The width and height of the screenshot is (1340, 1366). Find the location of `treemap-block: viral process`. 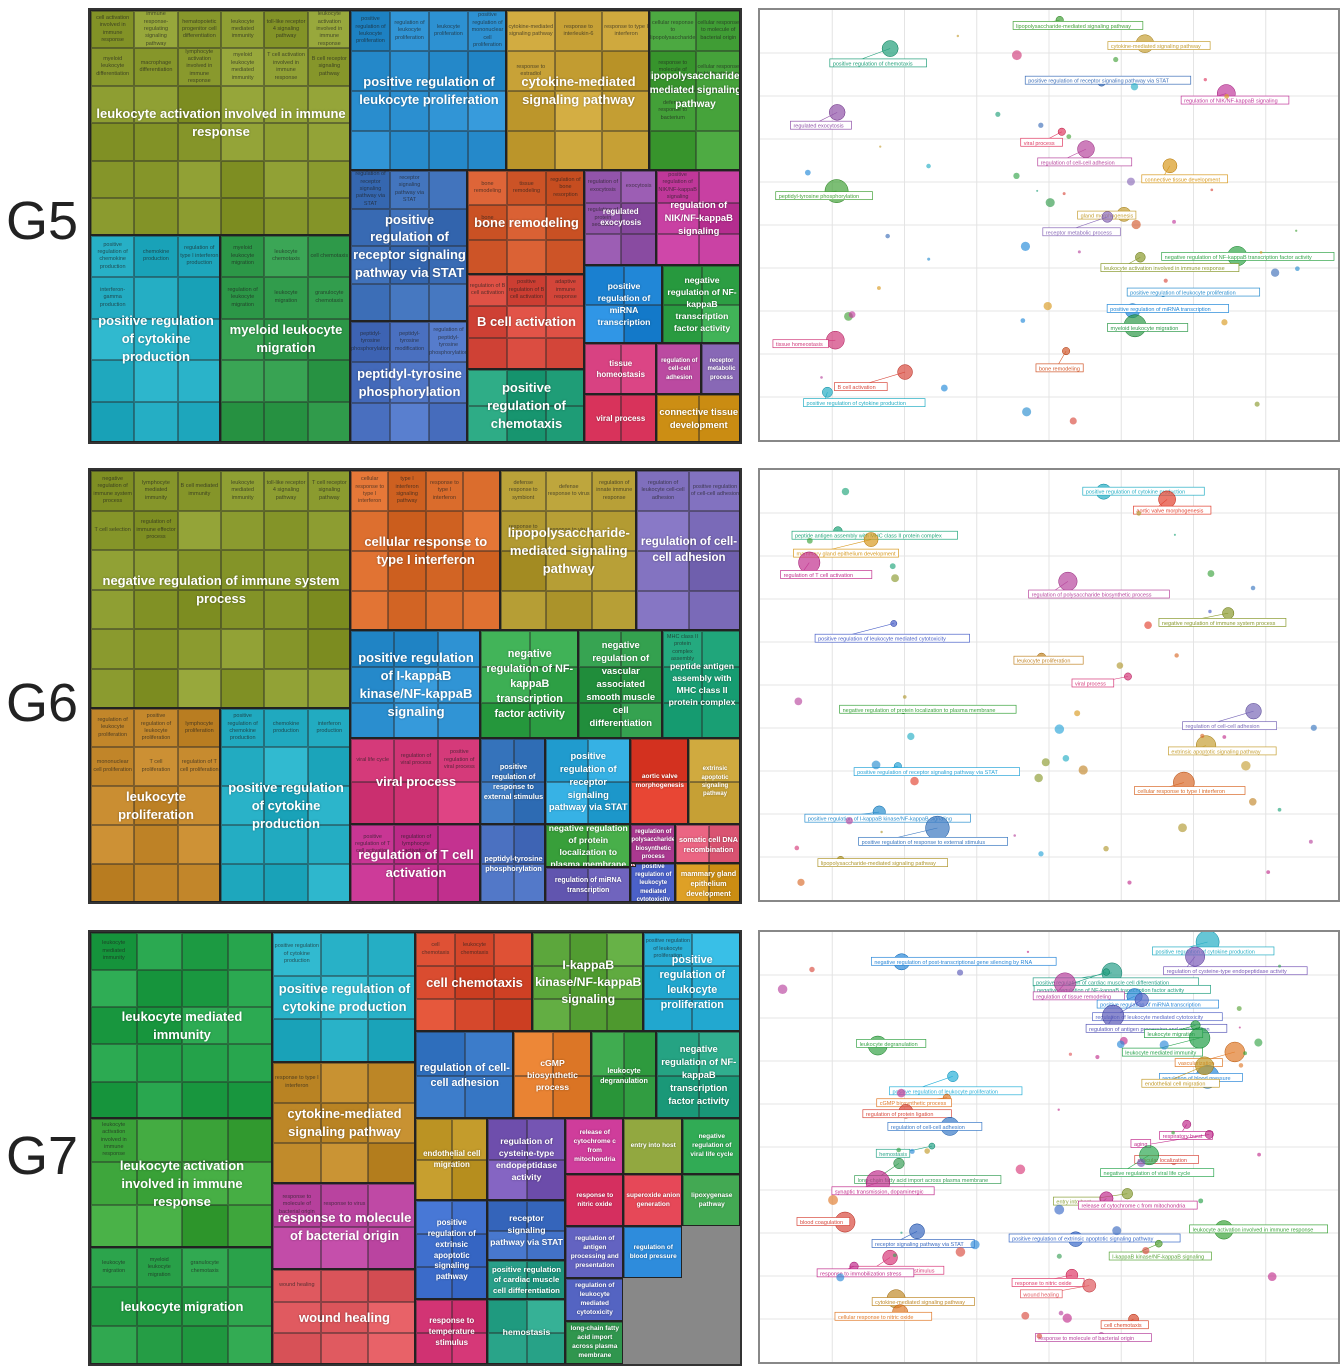

treemap-block: viral process is located at coordinates (620, 418).